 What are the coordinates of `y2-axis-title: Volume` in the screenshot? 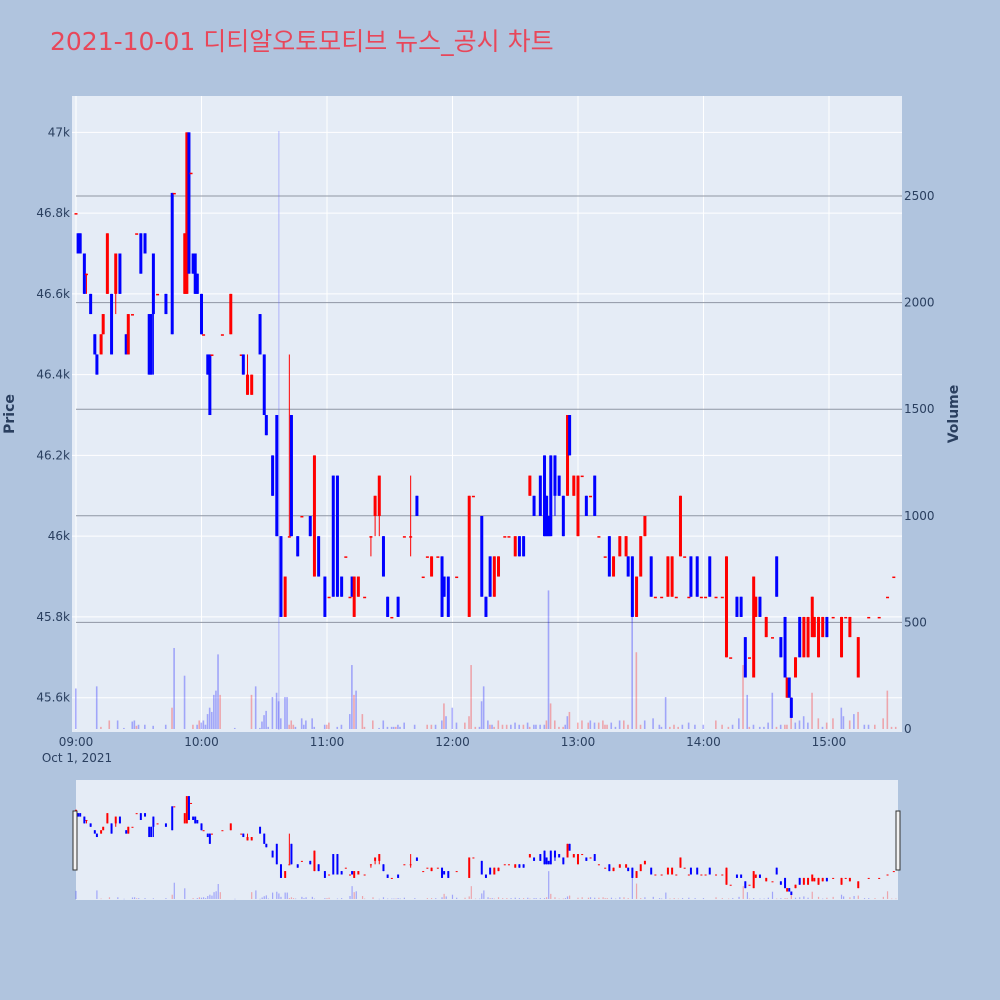 It's located at (954, 414).